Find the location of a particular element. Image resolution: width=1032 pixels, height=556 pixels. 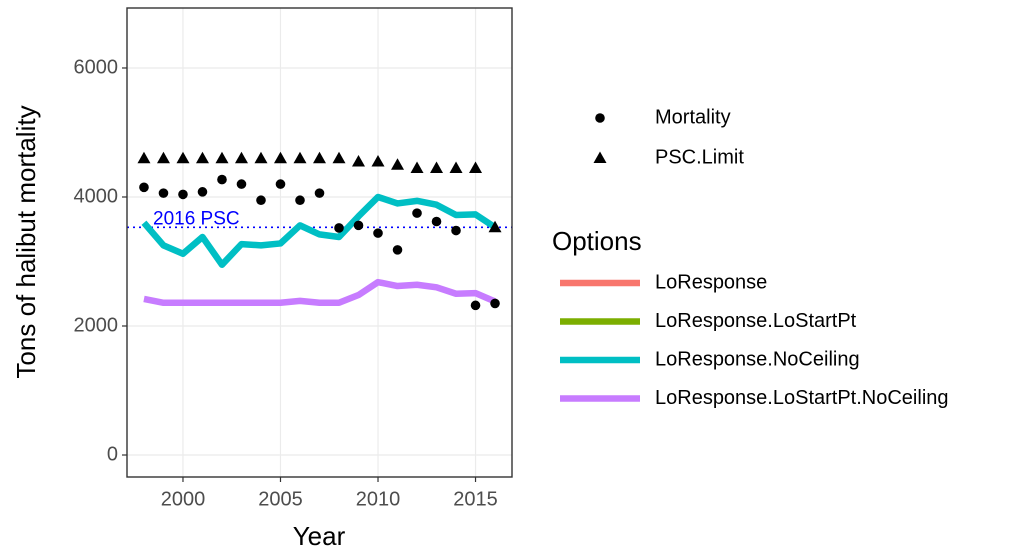

x-tick-label: 2000 is located at coordinates (183, 499).